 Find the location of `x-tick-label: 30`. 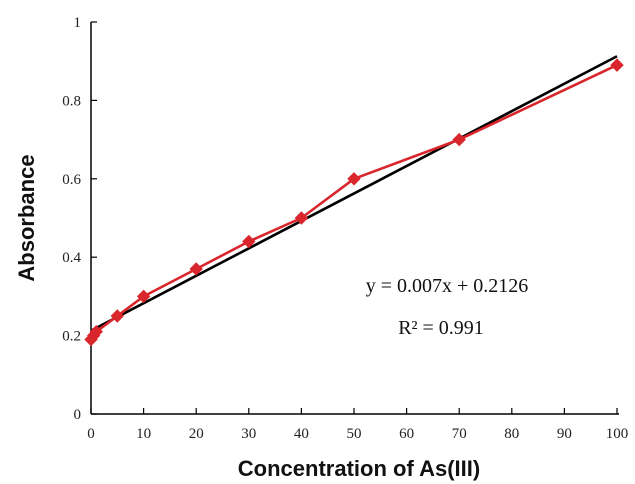

x-tick-label: 30 is located at coordinates (248, 434).